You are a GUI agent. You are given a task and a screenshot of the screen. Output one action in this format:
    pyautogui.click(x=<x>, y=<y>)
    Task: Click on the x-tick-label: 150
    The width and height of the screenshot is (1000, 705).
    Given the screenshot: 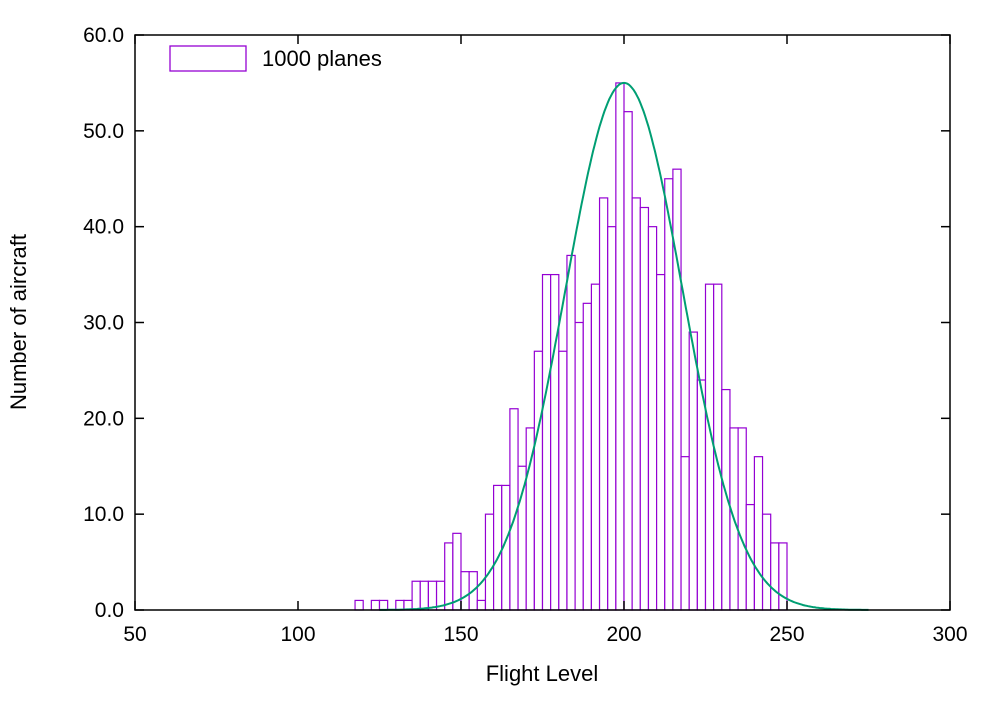 What is the action you would take?
    pyautogui.click(x=460, y=634)
    